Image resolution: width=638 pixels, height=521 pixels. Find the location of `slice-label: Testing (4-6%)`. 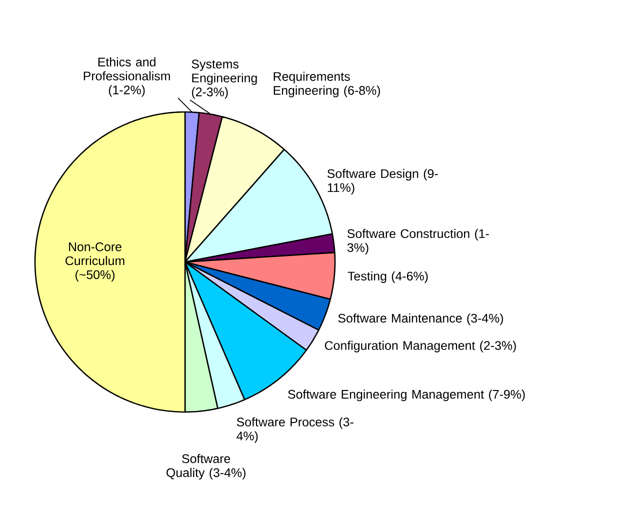

slice-label: Testing (4-6%) is located at coordinates (388, 277).